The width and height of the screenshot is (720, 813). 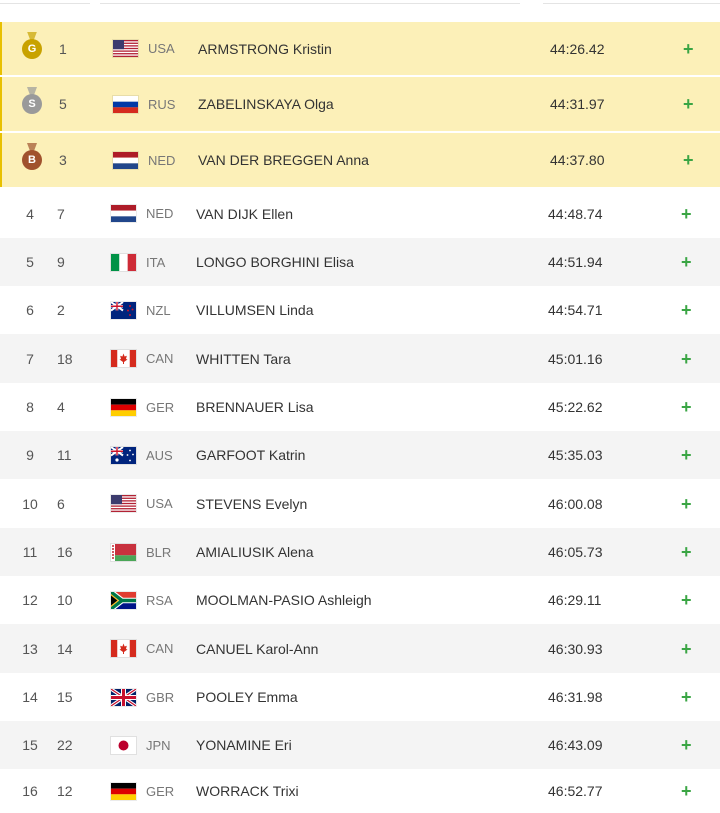 I want to click on country-code: USA, so click(x=161, y=48).